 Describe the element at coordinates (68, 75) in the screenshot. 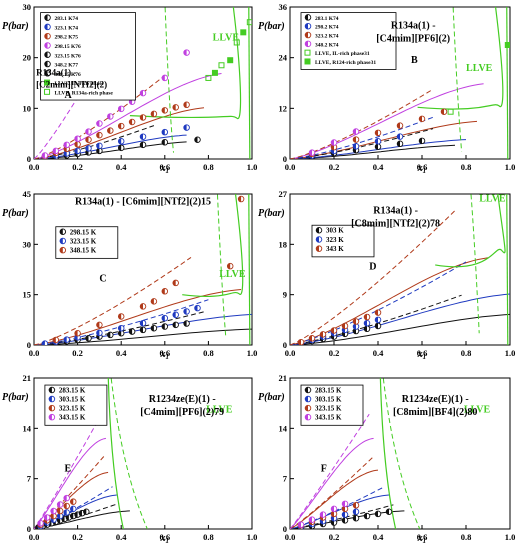

I see `legend-label: 348.15 K76` at that location.